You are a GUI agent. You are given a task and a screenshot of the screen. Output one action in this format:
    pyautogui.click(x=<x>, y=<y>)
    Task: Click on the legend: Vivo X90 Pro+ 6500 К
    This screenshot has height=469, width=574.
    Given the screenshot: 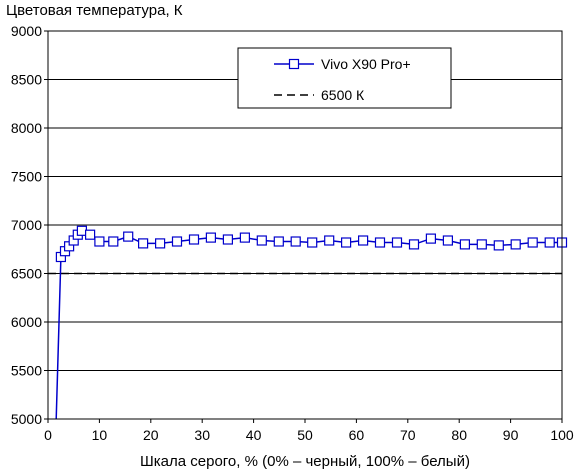 What is the action you would take?
    pyautogui.click(x=344, y=78)
    